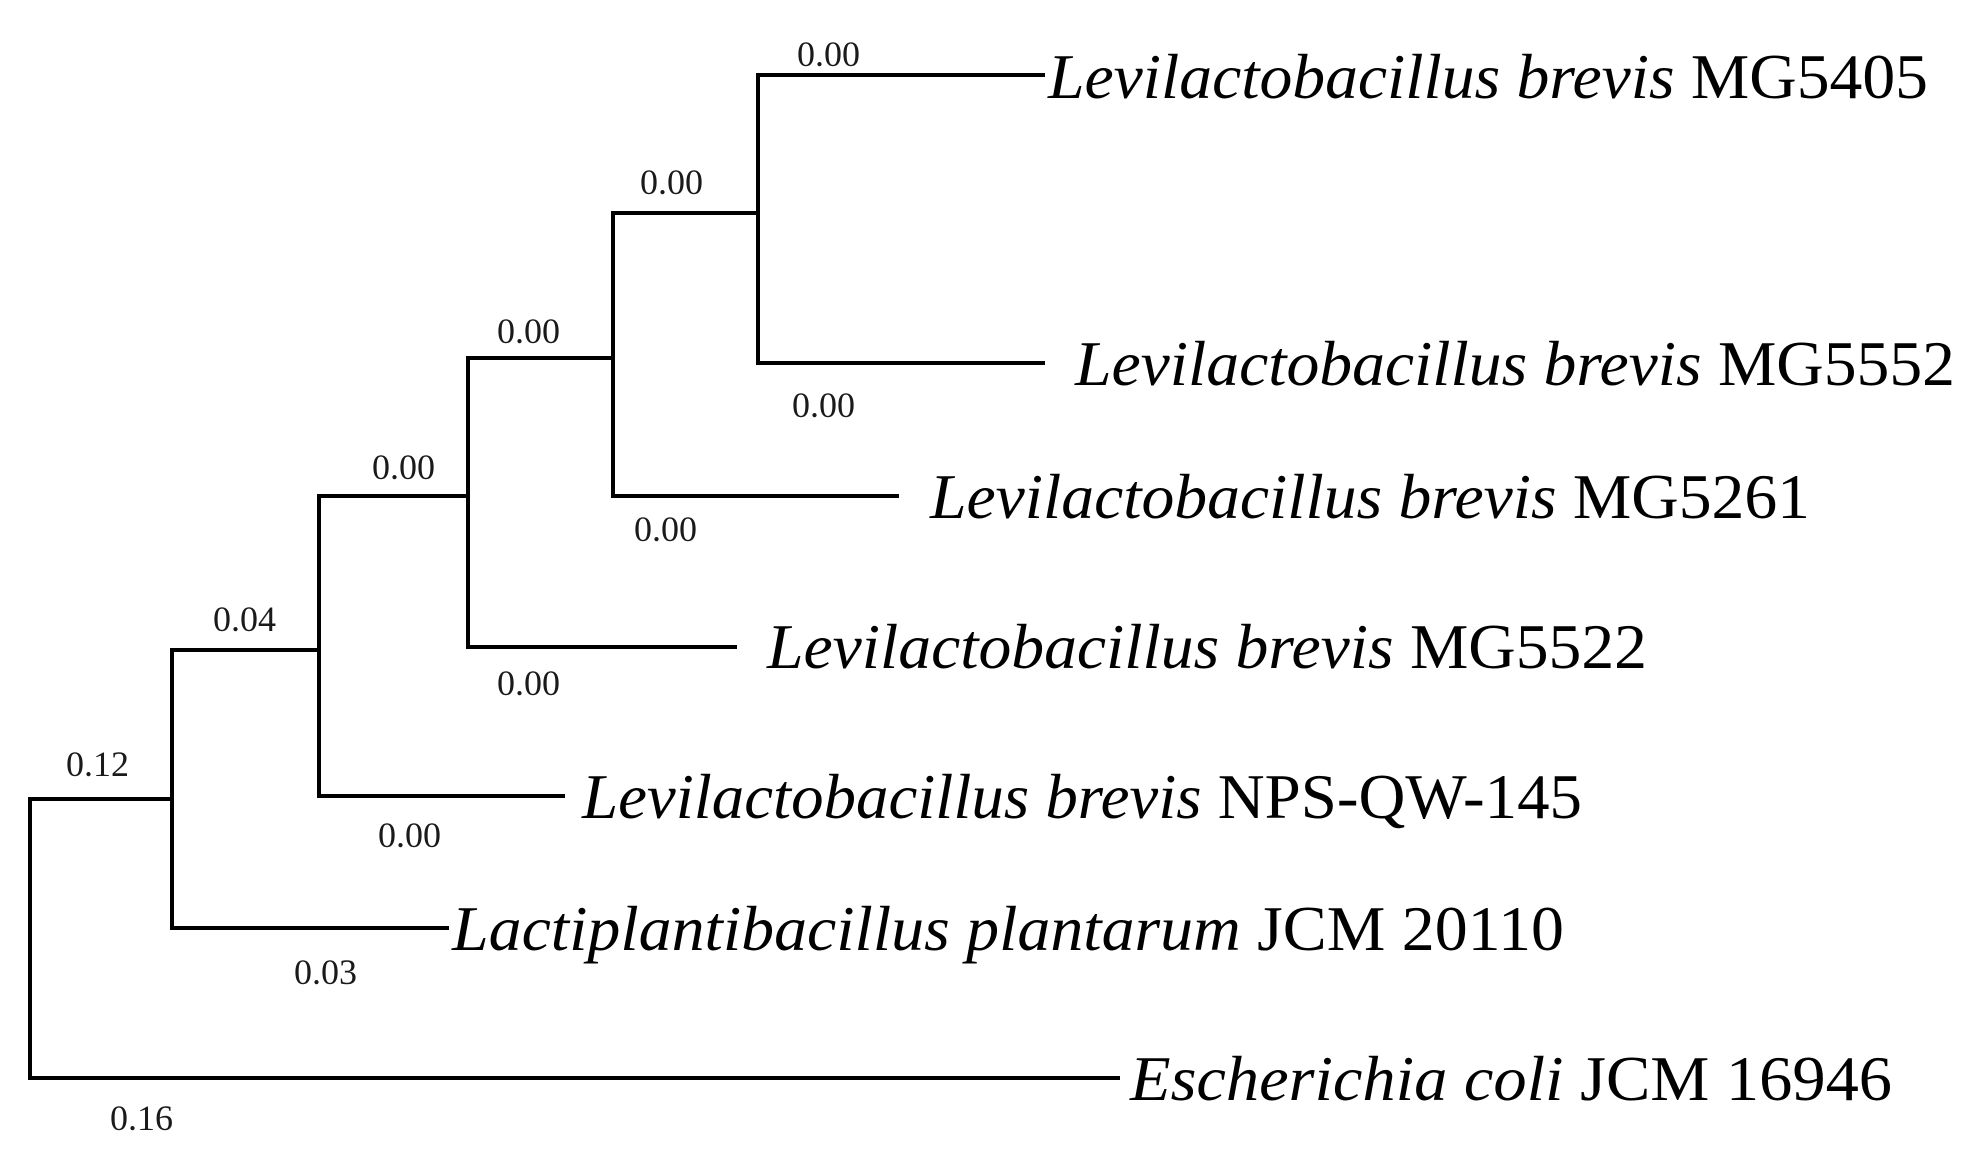  What do you see at coordinates (403, 467) in the screenshot?
I see `branch-length-clade-5-inner: 0.00` at bounding box center [403, 467].